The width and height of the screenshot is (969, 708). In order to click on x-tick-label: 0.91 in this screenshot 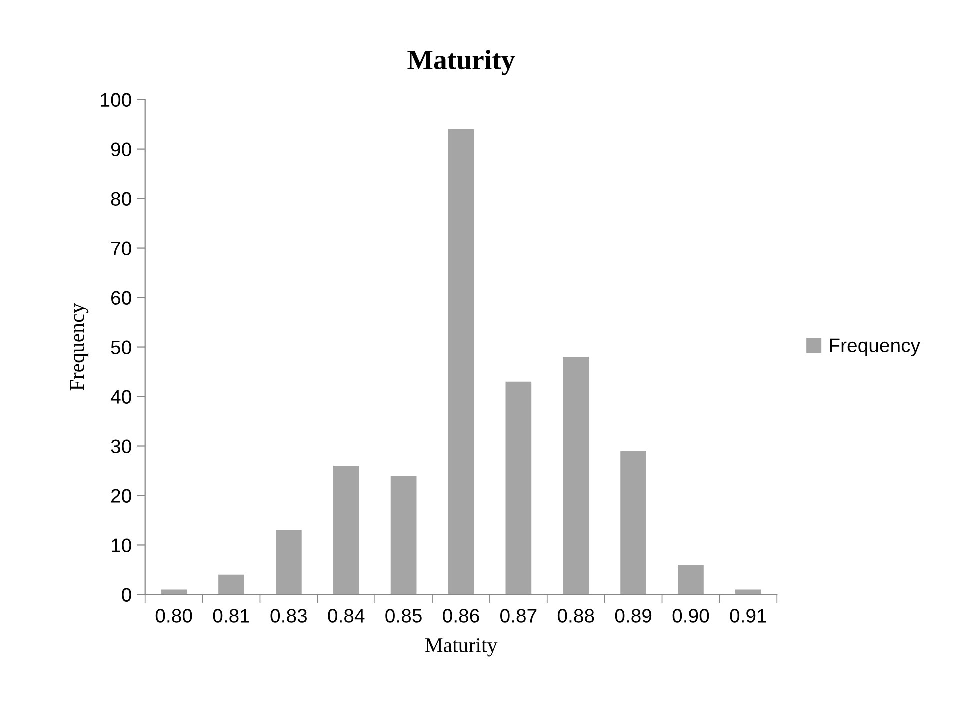, I will do `click(748, 616)`.